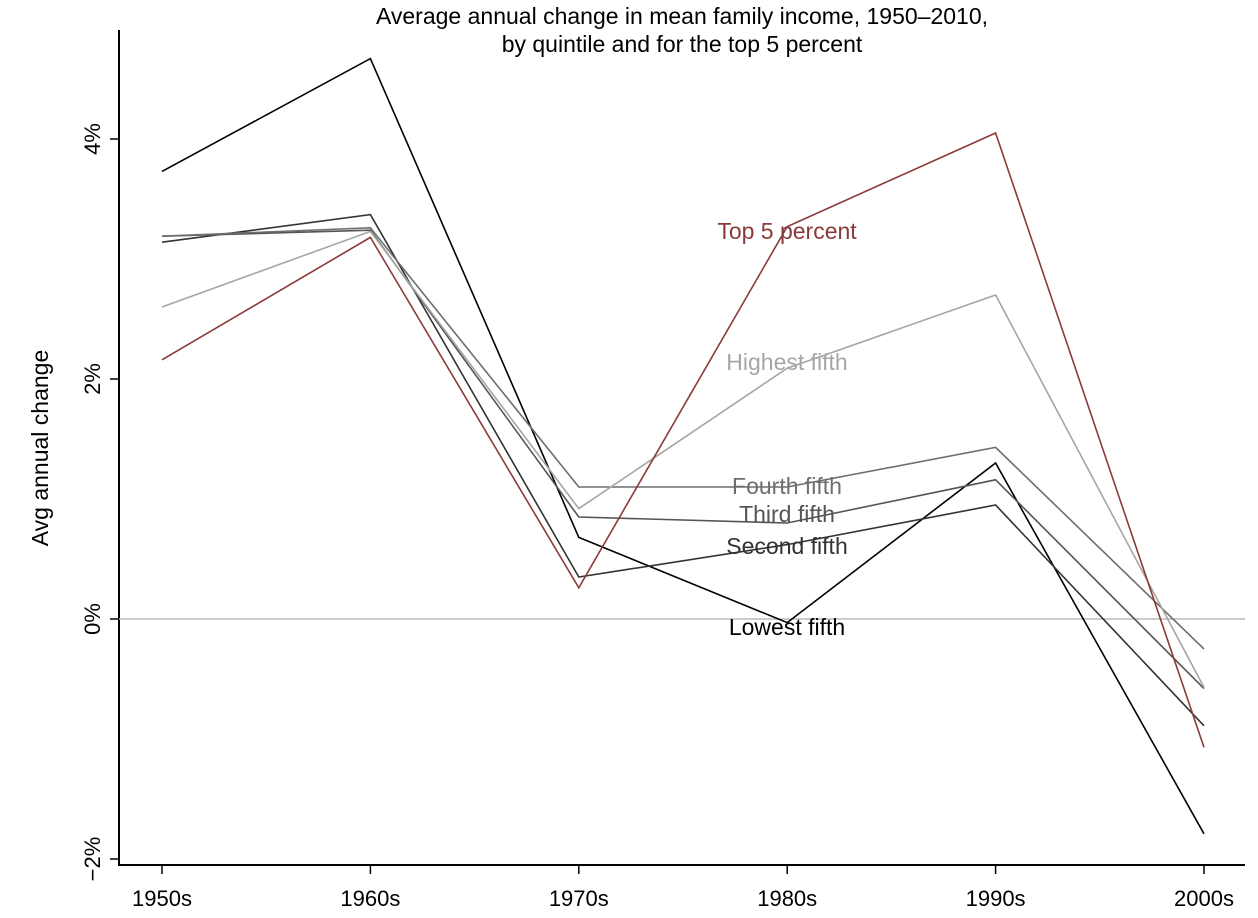  I want to click on y-tick-label: 2%, so click(92, 379).